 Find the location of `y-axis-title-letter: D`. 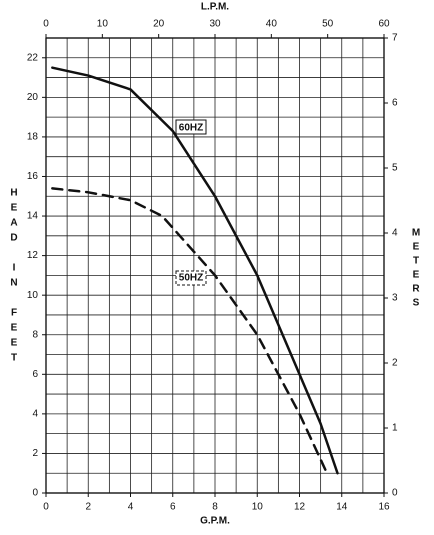

y-axis-title-letter: D is located at coordinates (13, 238).